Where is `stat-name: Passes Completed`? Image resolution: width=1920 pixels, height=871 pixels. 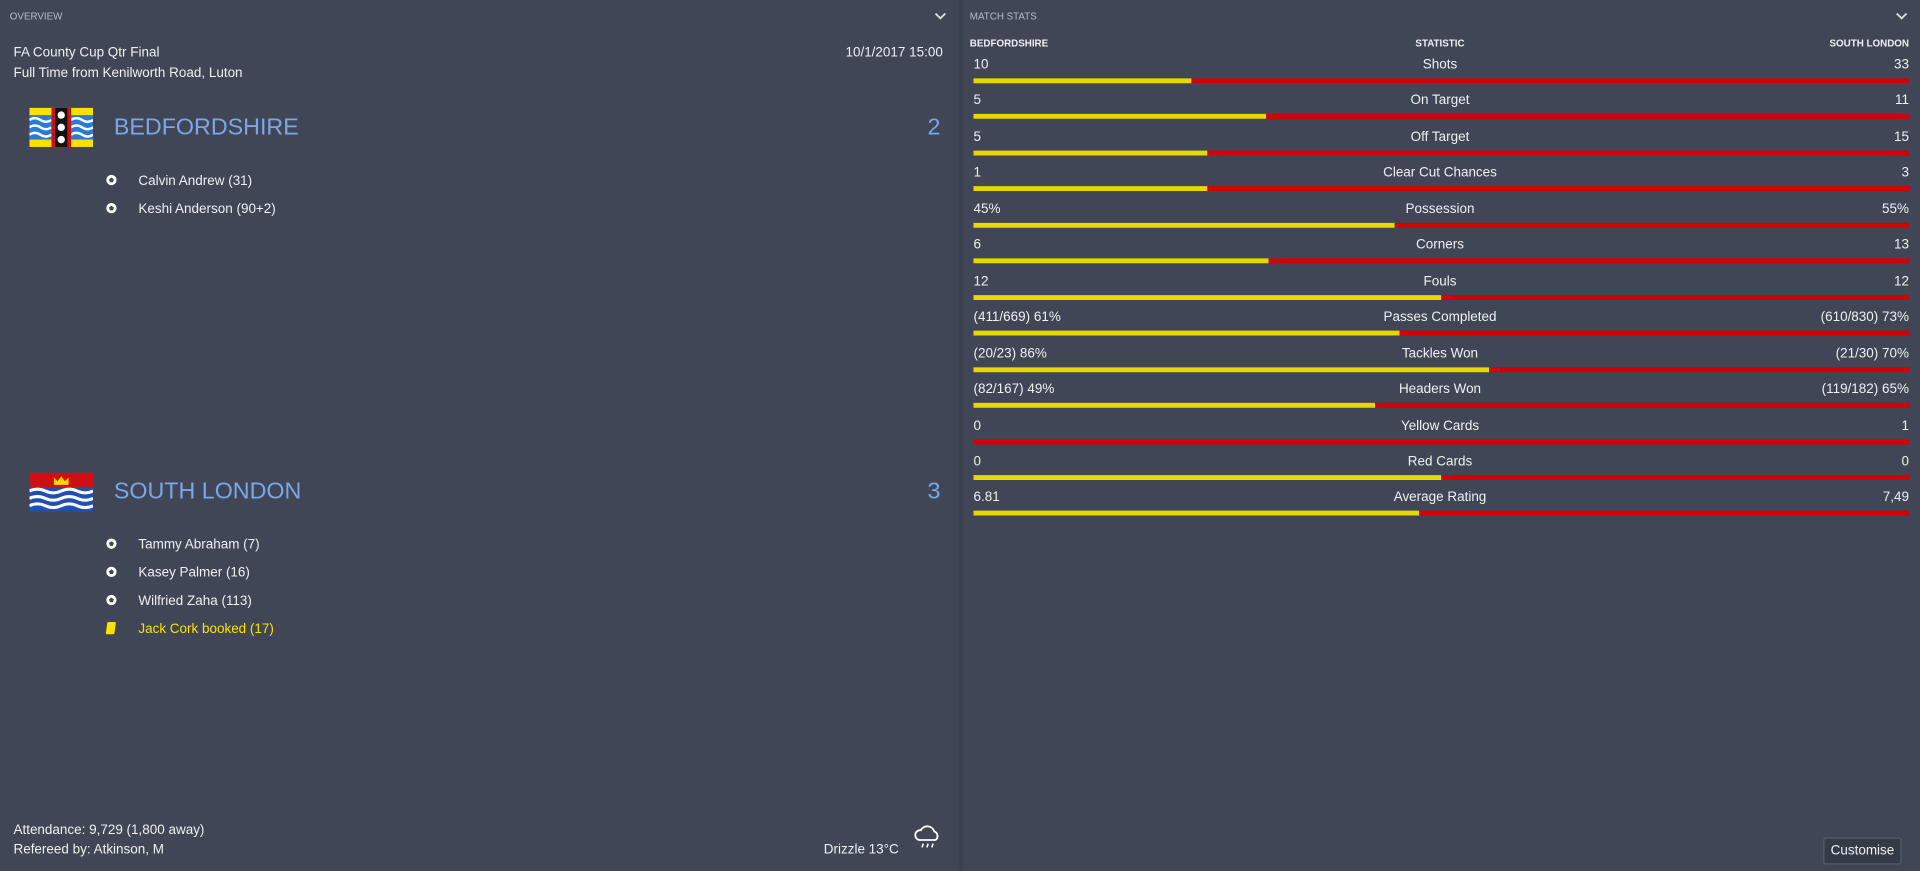
stat-name: Passes Completed is located at coordinates (1440, 317).